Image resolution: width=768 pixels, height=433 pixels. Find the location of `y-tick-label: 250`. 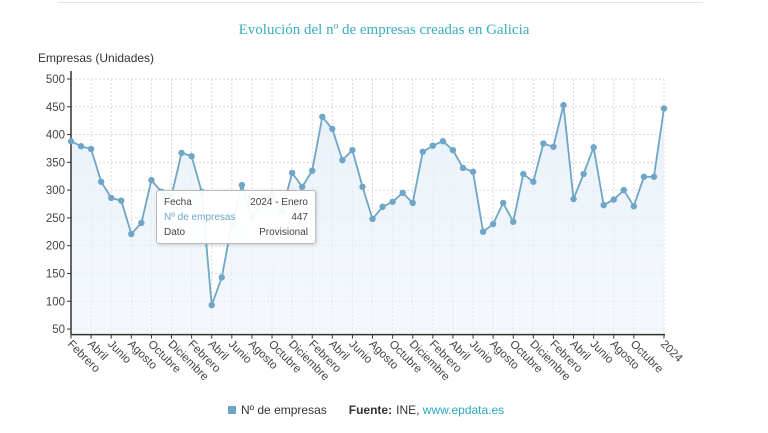

y-tick-label: 250 is located at coordinates (55, 219).